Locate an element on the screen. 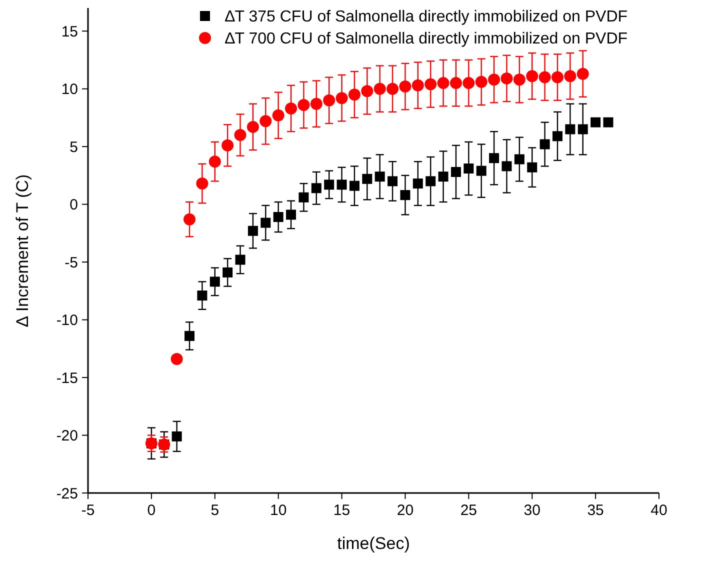  y-tick-label: 10 is located at coordinates (69, 89).